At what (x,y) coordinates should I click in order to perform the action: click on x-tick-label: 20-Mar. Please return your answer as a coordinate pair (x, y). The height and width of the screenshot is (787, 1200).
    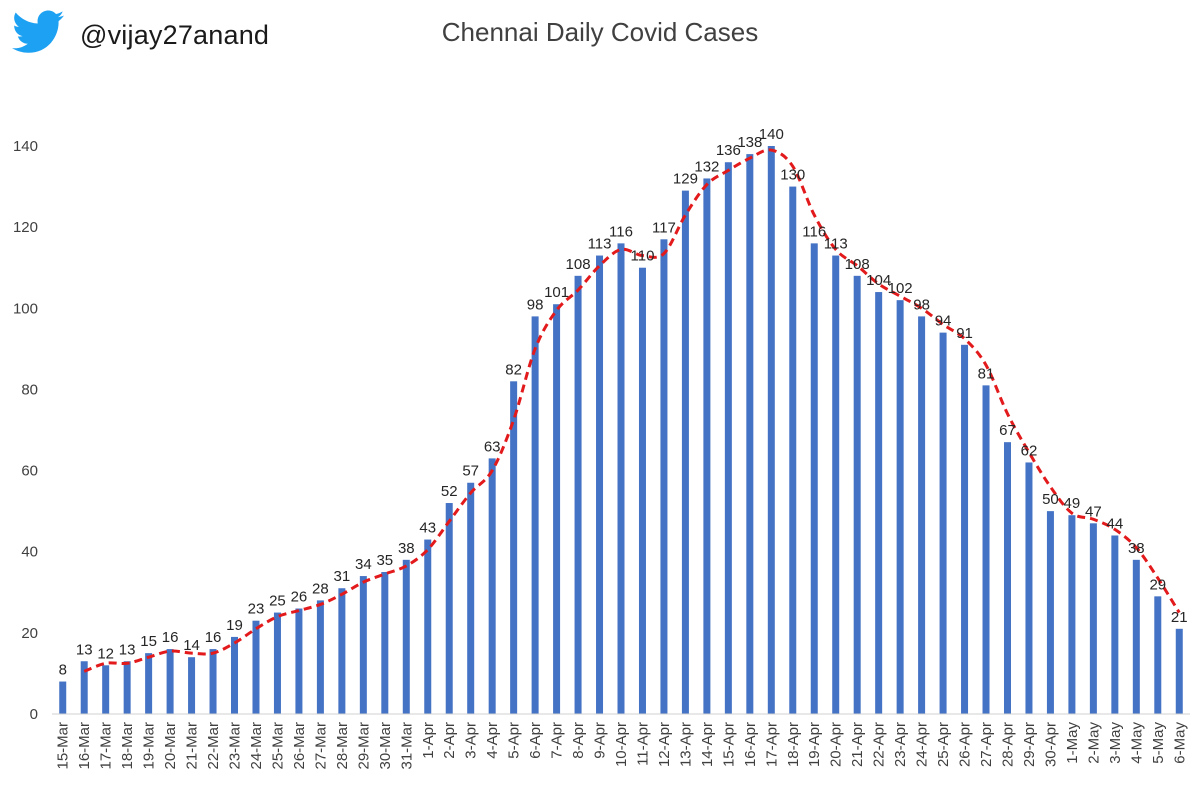
    Looking at the image, I should click on (170, 746).